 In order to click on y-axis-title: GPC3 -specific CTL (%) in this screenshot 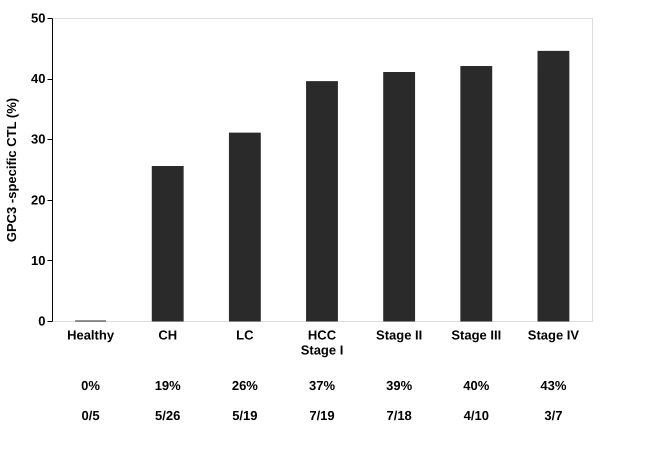, I will do `click(12, 170)`.